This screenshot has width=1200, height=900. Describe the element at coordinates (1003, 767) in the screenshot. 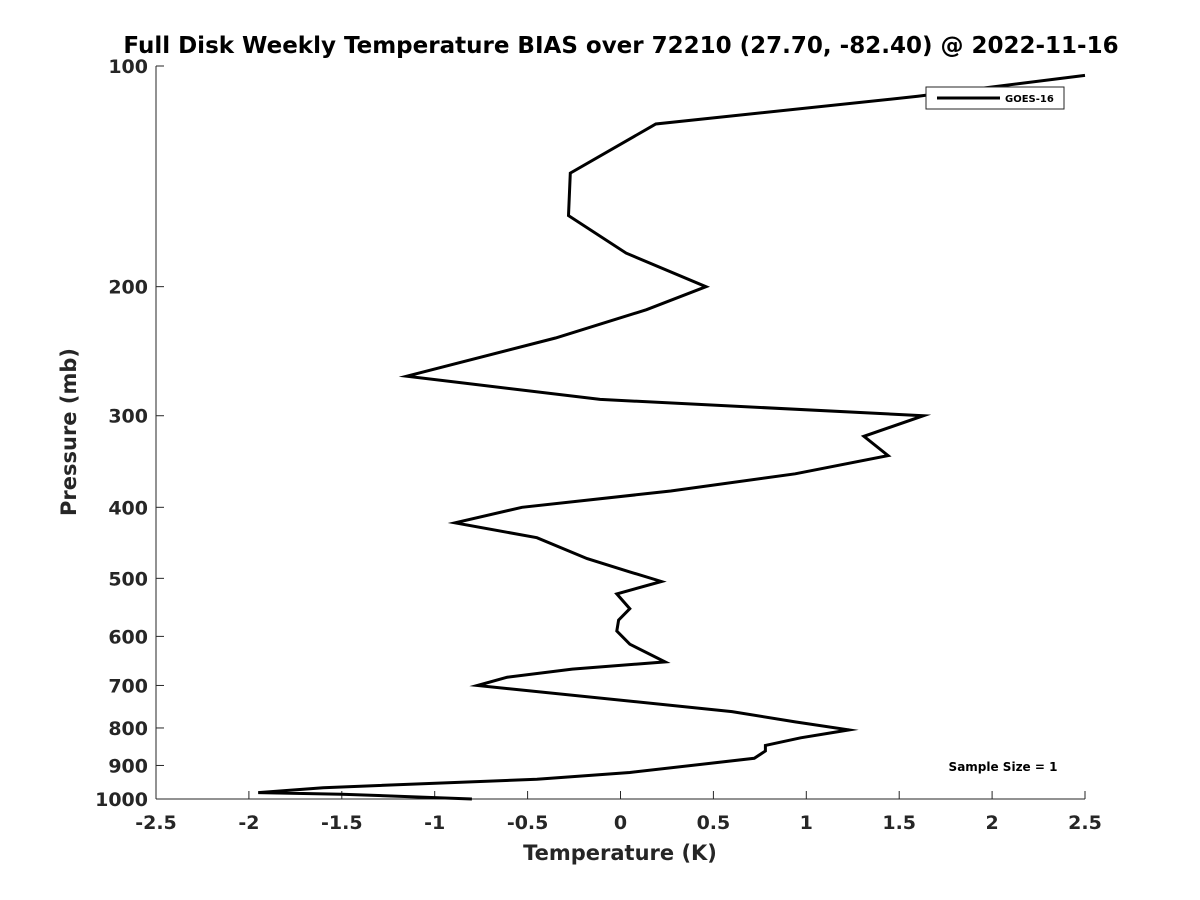

I see `sample-size-annotation: Sample Size = 1` at that location.